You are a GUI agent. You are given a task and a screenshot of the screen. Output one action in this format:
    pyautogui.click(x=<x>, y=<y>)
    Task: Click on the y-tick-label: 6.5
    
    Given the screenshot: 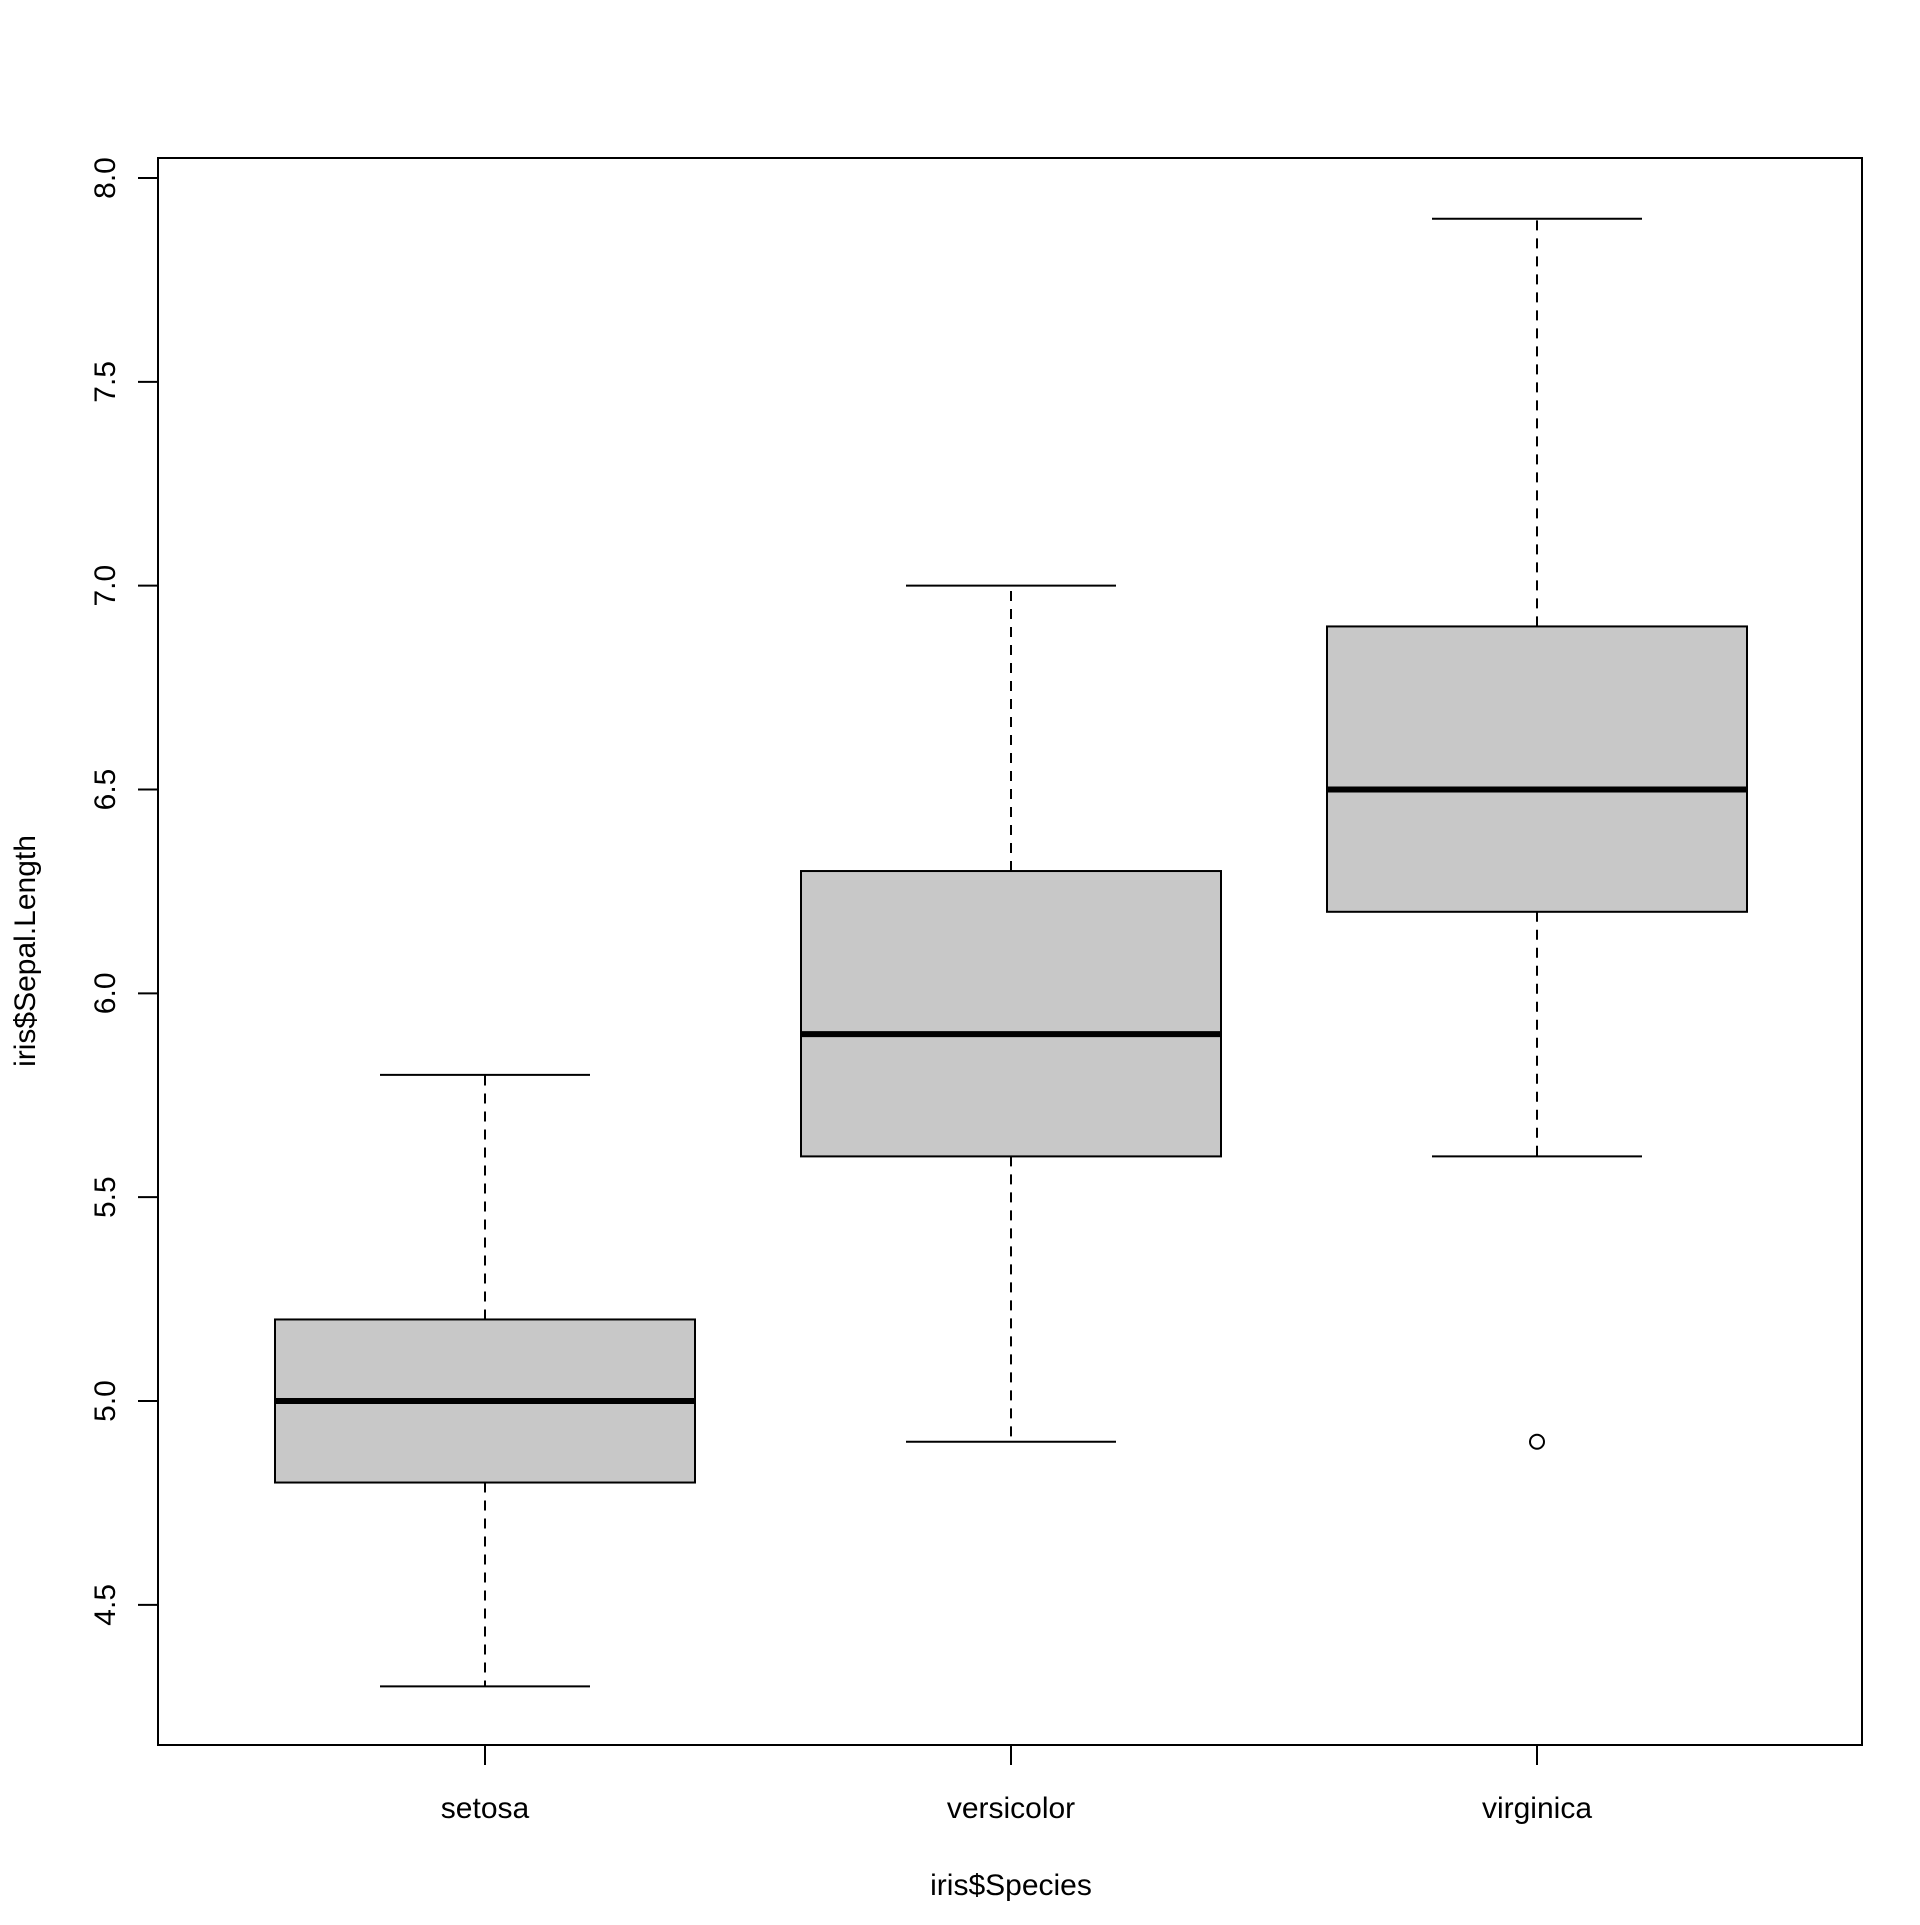 What is the action you would take?
    pyautogui.click(x=105, y=790)
    